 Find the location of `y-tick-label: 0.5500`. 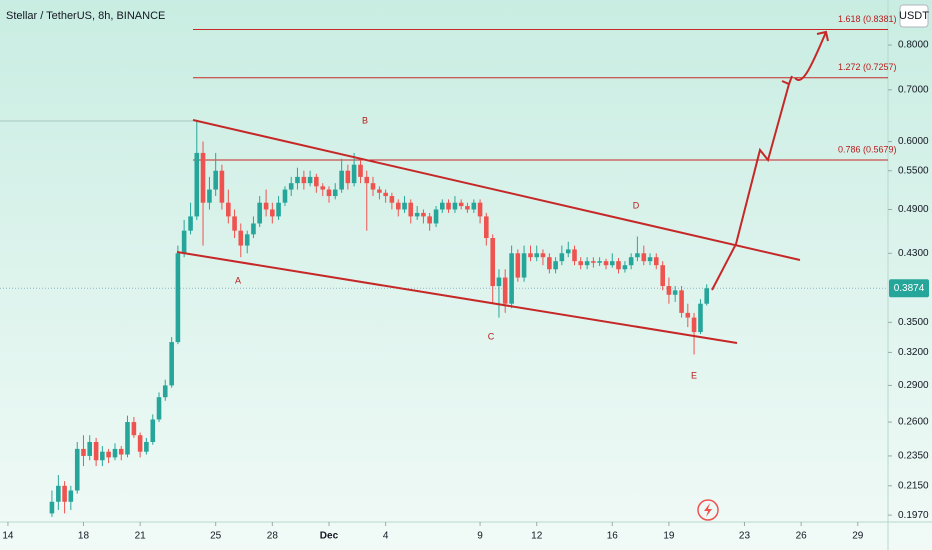

y-tick-label: 0.5500 is located at coordinates (913, 170).